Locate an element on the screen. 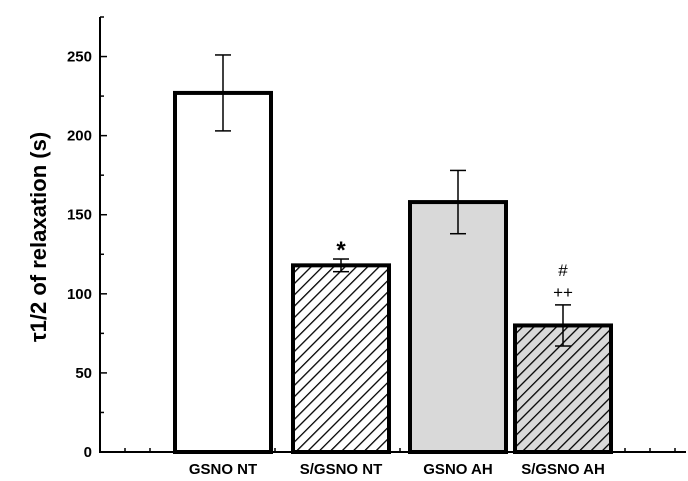 This screenshot has width=688, height=481. x-tick-label: S/GSNO NT is located at coordinates (341, 469).